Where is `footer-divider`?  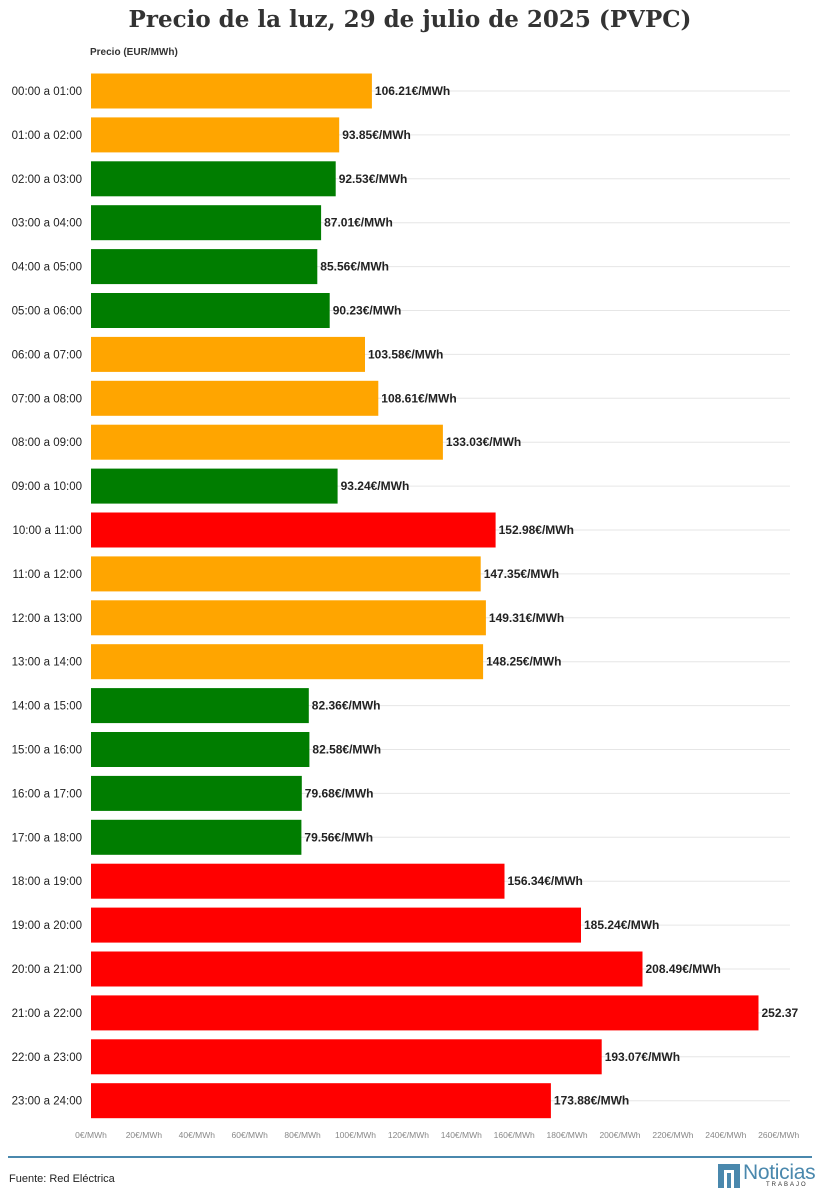
footer-divider is located at coordinates (410, 1157).